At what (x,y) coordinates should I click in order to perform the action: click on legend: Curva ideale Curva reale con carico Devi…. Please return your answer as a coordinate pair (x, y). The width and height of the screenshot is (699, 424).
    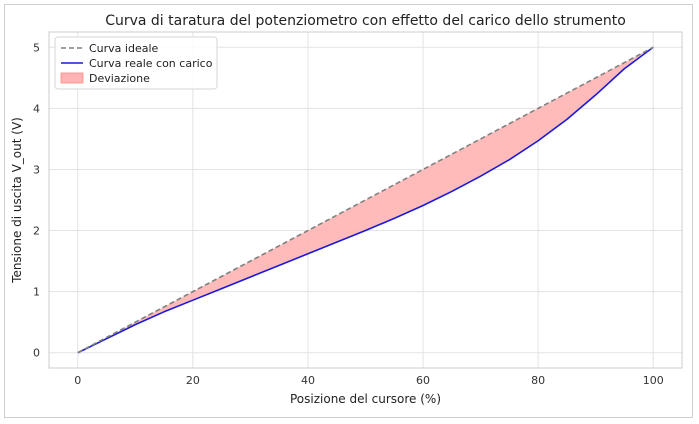
    Looking at the image, I should click on (136, 63).